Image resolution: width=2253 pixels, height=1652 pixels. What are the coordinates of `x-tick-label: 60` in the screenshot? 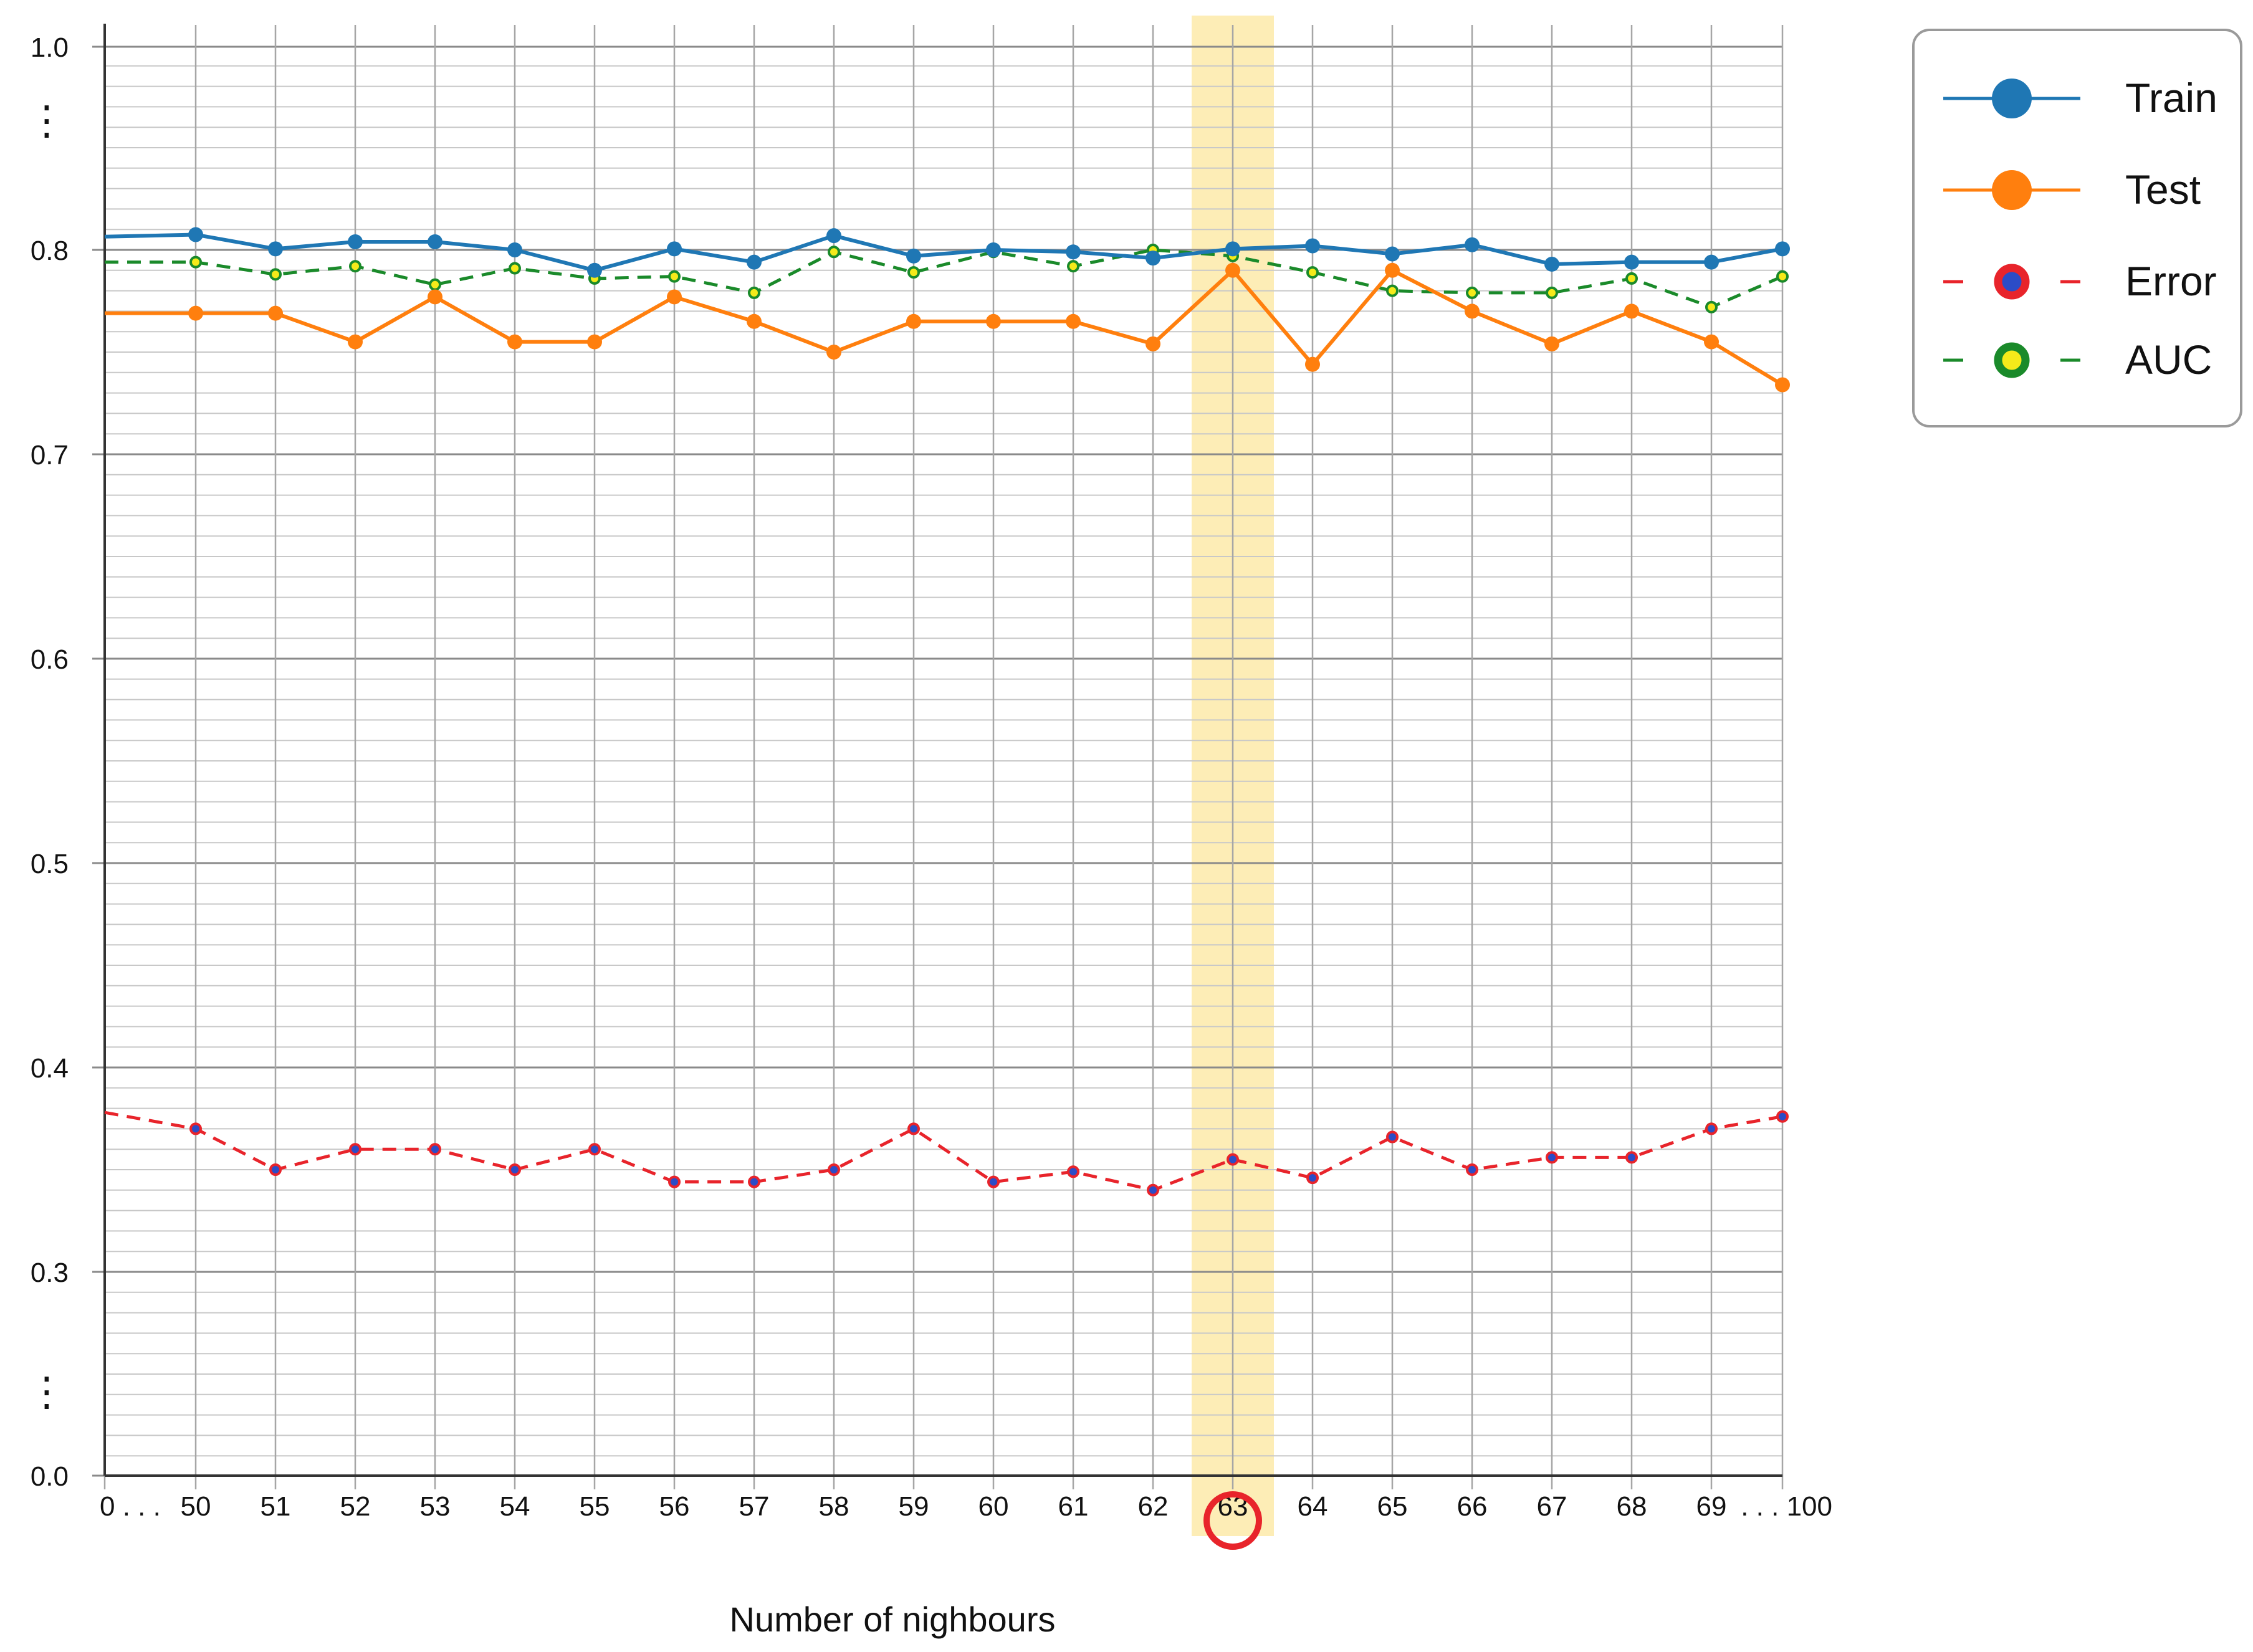 It's located at (993, 1506).